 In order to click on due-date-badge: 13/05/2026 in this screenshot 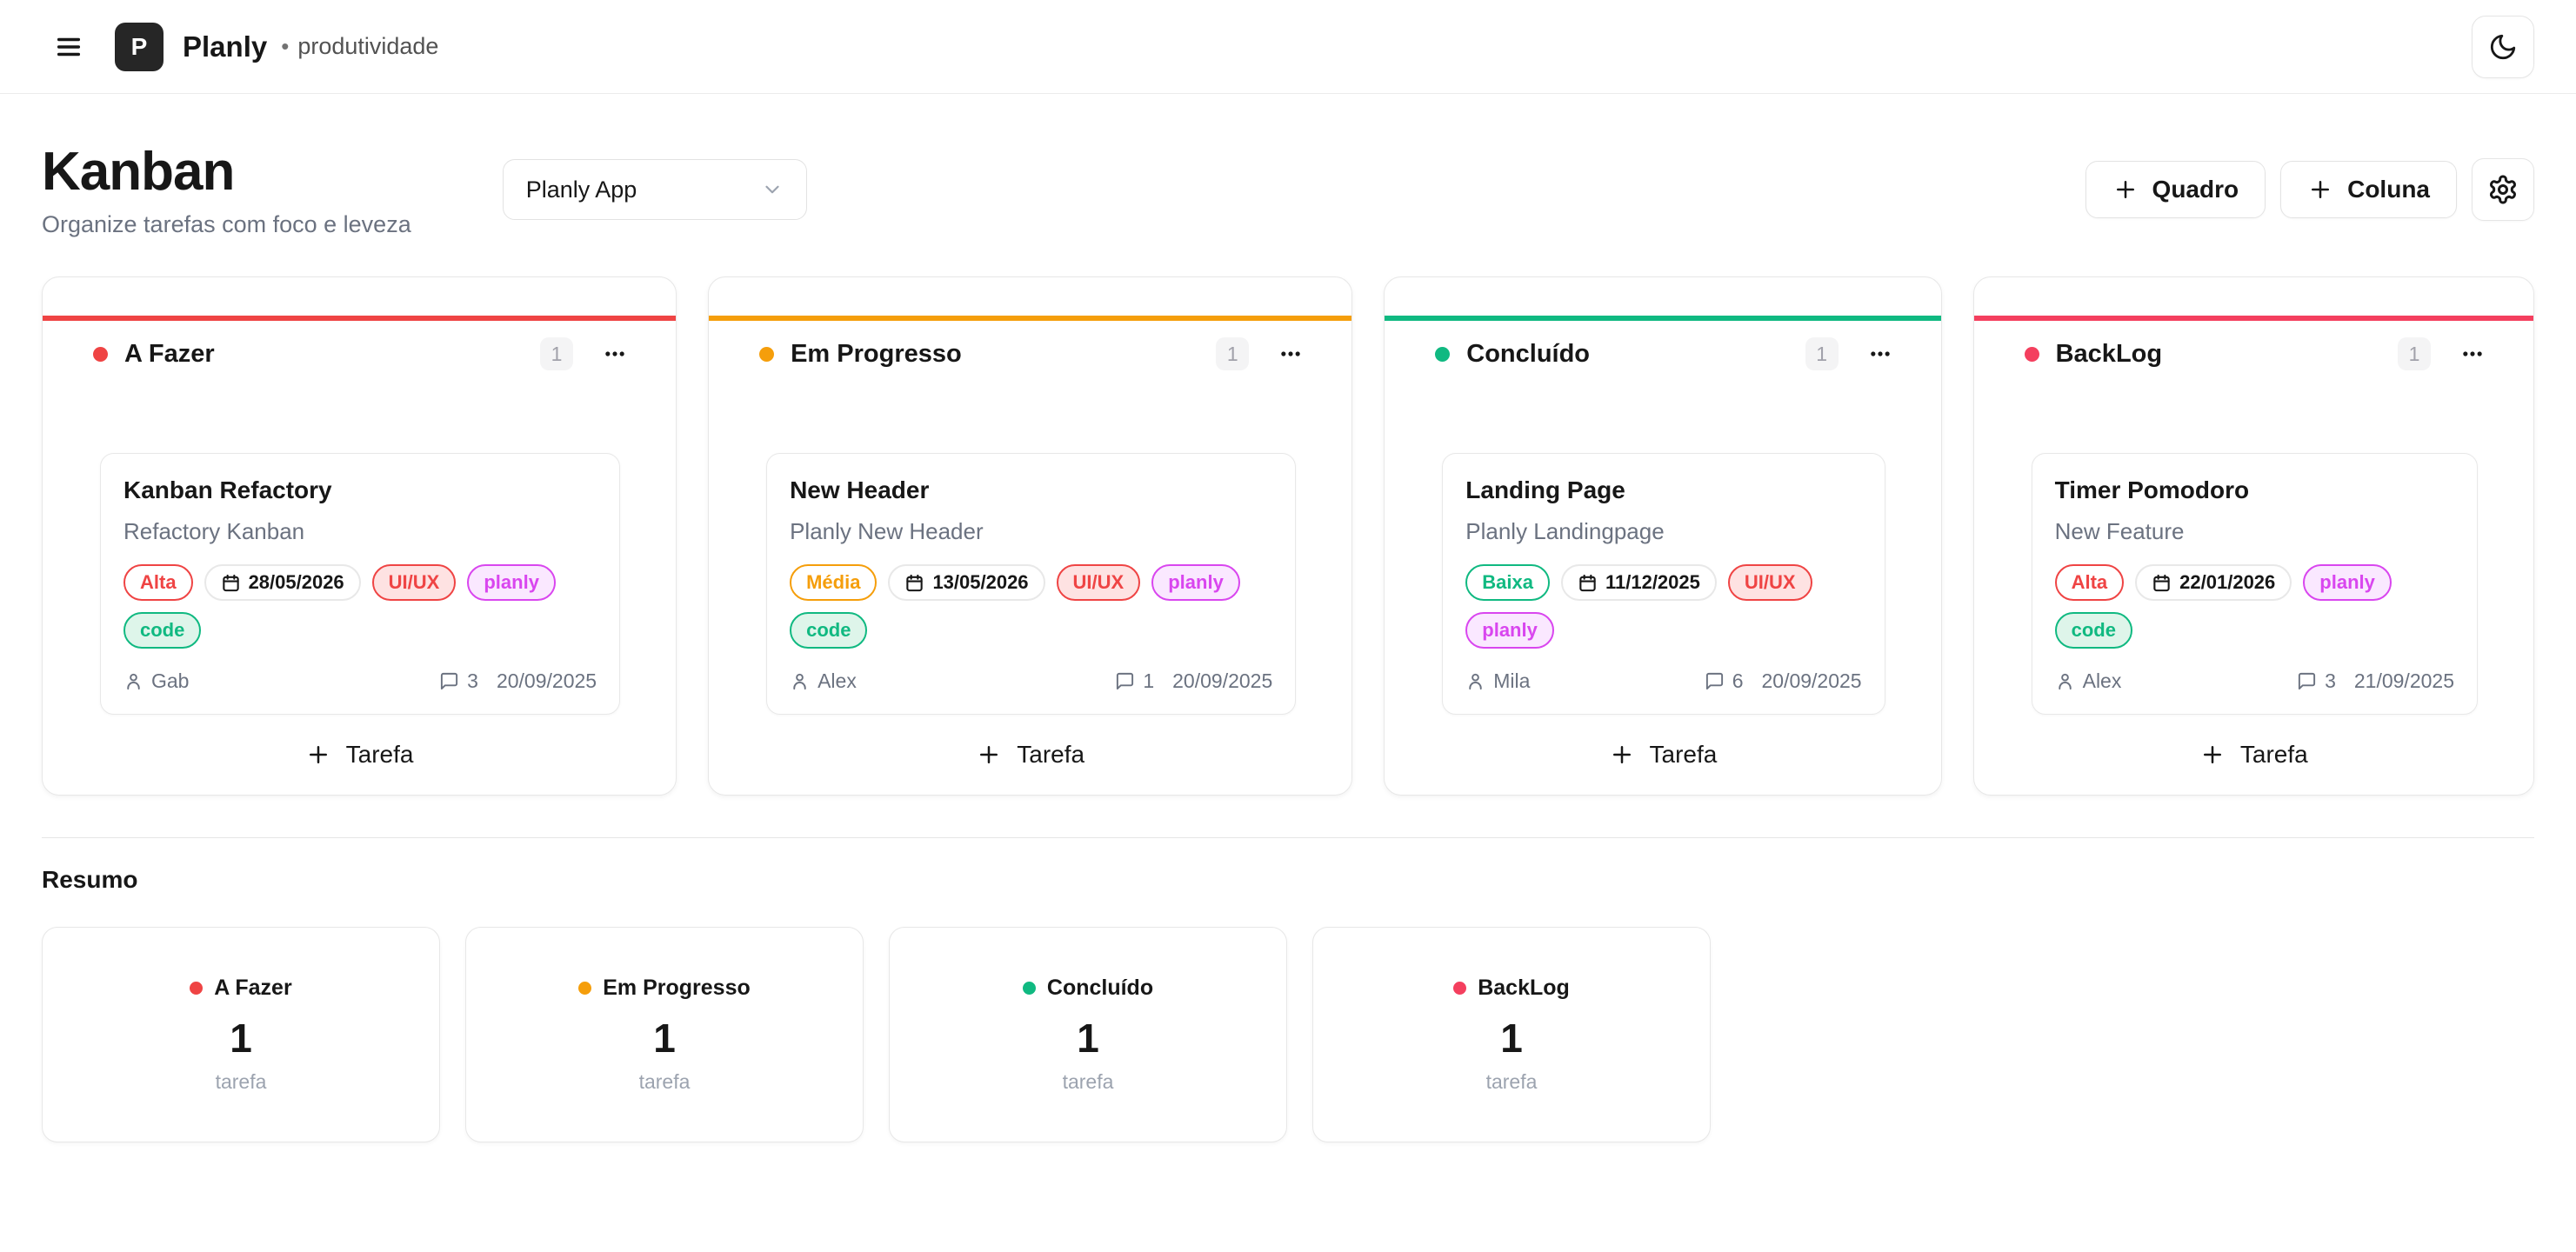, I will do `click(967, 583)`.